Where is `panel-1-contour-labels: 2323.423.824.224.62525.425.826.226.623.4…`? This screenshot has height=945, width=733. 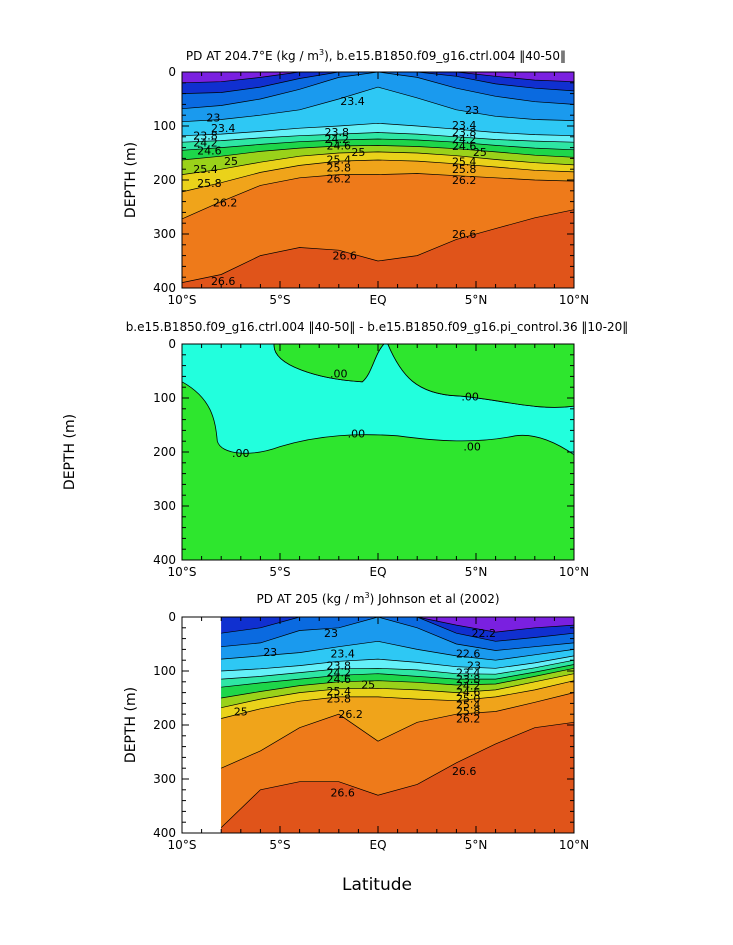 panel-1-contour-labels: 2323.423.824.224.62525.425.826.226.623.4… is located at coordinates (340, 191).